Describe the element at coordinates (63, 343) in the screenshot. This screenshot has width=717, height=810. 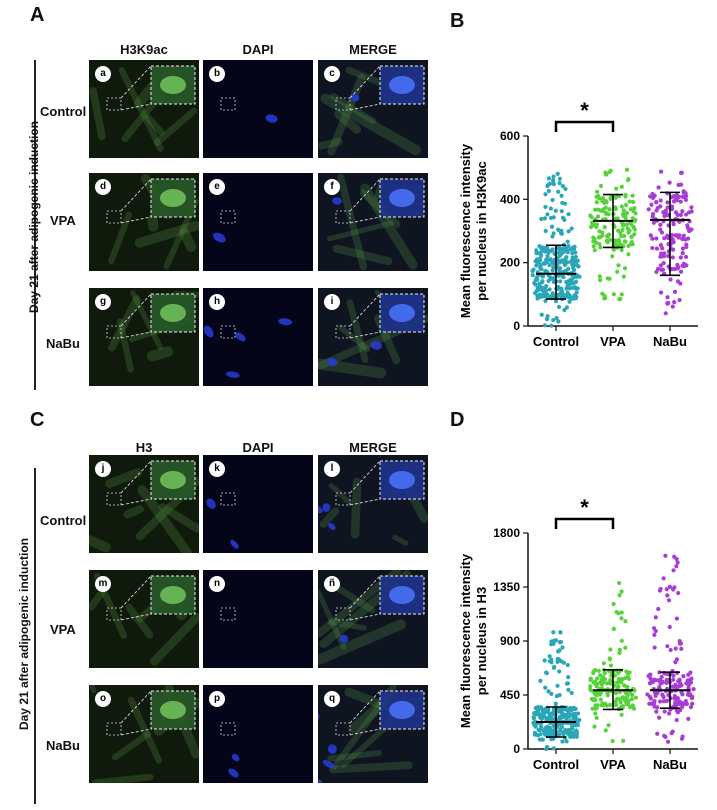
I see `row-label-nabu: NaBu` at that location.